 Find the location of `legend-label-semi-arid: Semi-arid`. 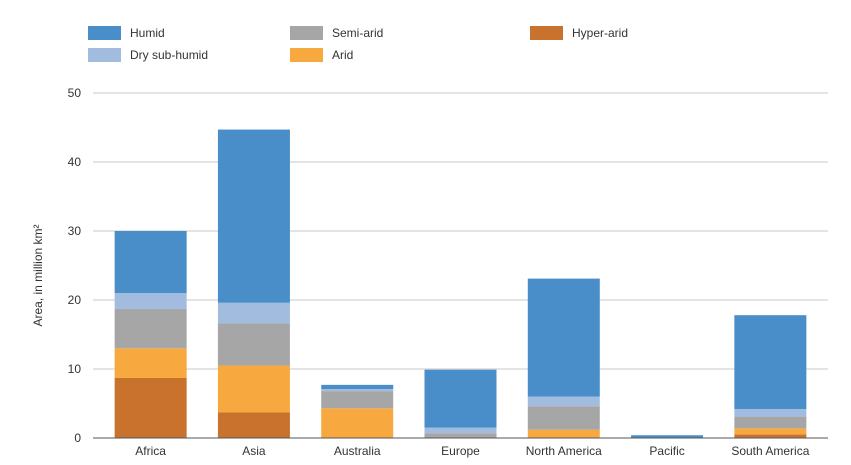

legend-label-semi-arid: Semi-arid is located at coordinates (357, 33).